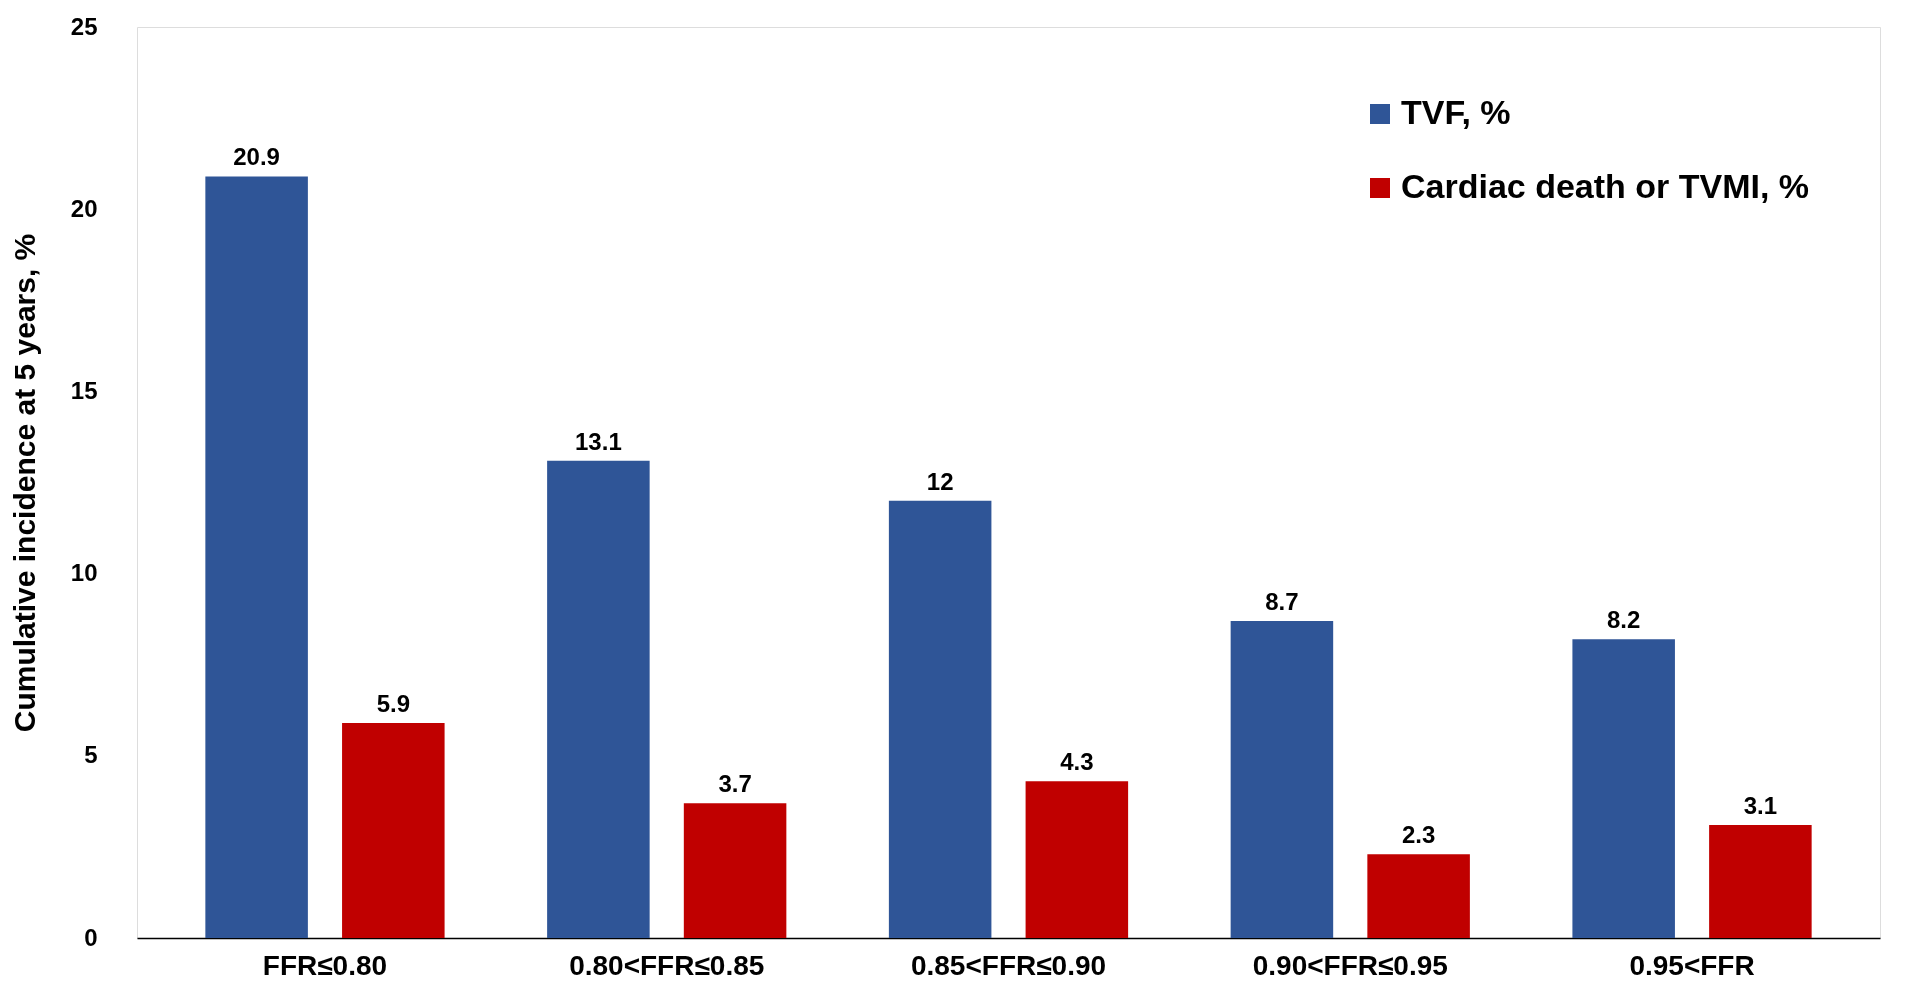 The height and width of the screenshot is (1000, 1914). Describe the element at coordinates (1350, 965) in the screenshot. I see `x-tick-label: 0.90<FFR≤0.95` at that location.